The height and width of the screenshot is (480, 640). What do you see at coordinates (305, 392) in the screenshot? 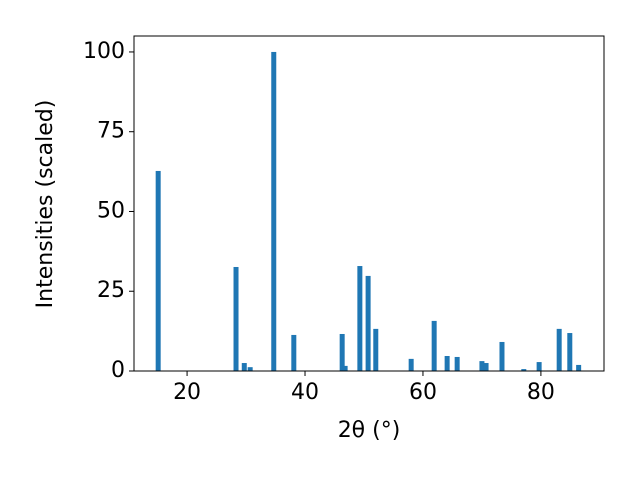
I see `x-tick-label: 40` at bounding box center [305, 392].